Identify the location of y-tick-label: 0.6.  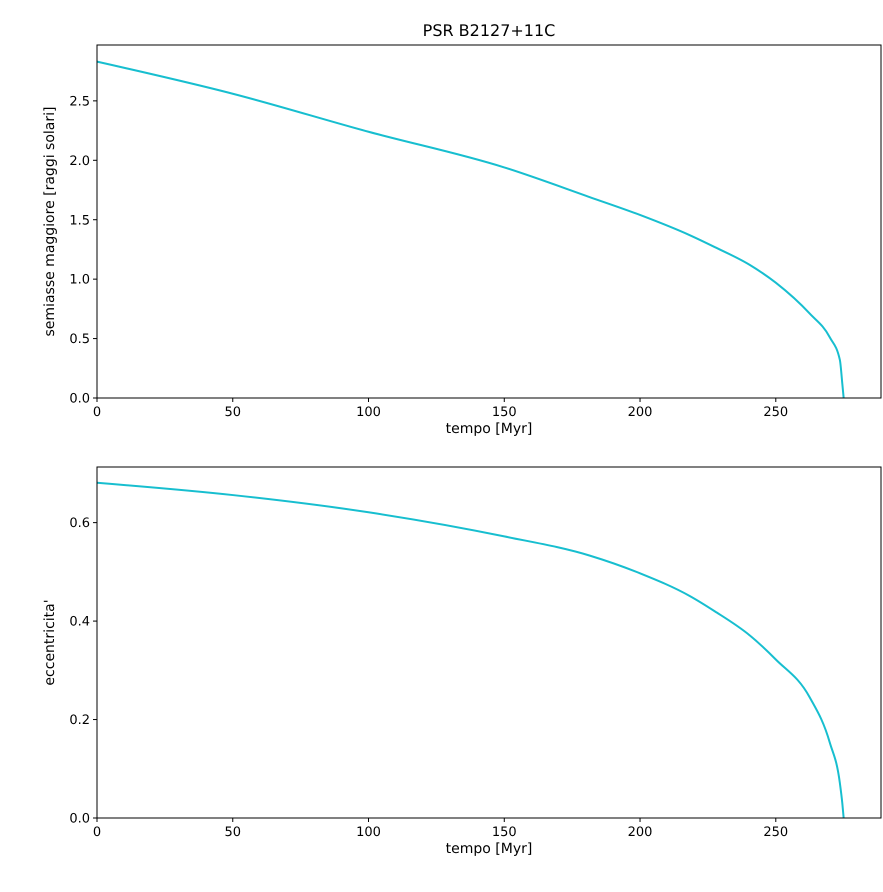
(79, 524).